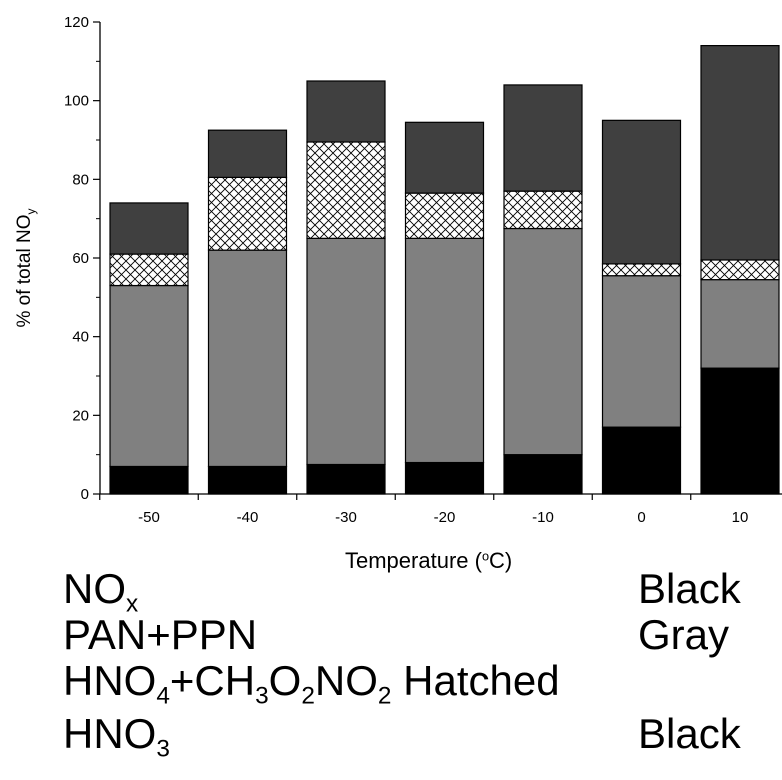  What do you see at coordinates (740, 517) in the screenshot?
I see `x-tick-label: 10` at bounding box center [740, 517].